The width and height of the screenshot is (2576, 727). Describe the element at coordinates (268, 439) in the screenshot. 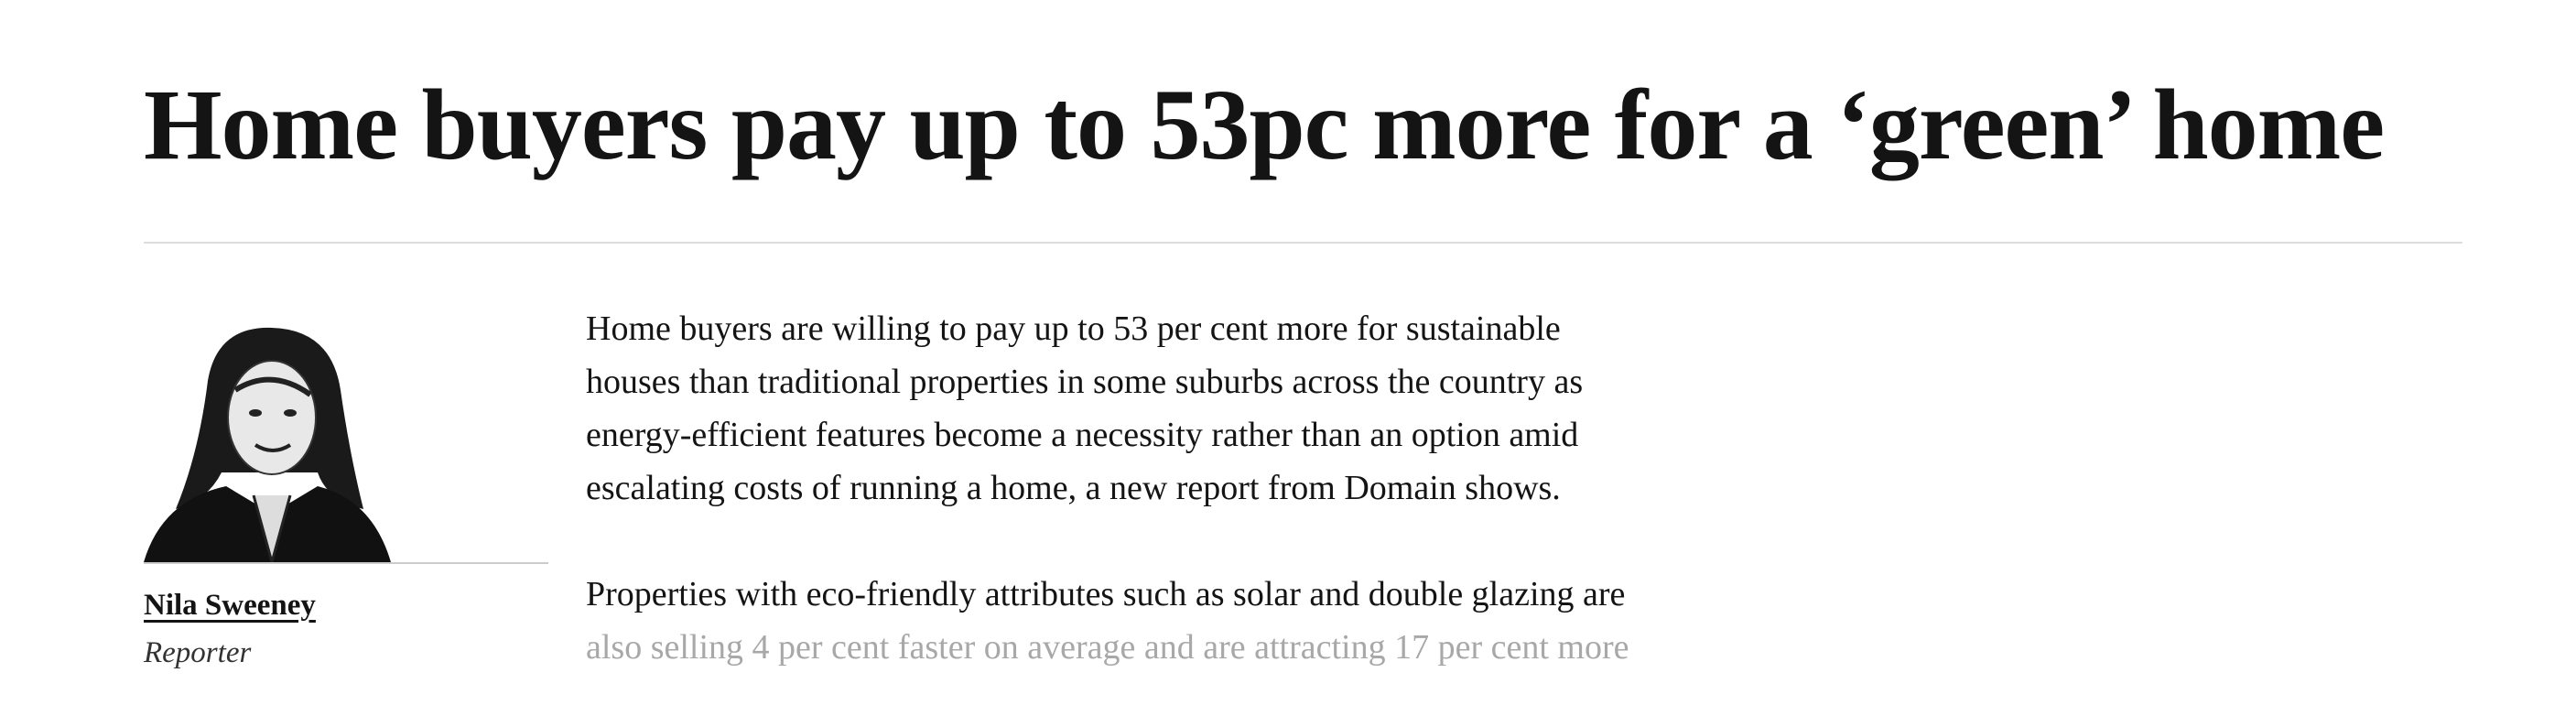

I see `author-portrait` at that location.